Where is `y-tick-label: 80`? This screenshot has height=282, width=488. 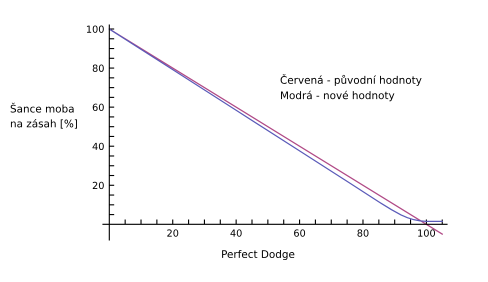 y-tick-label: 80 is located at coordinates (98, 68).